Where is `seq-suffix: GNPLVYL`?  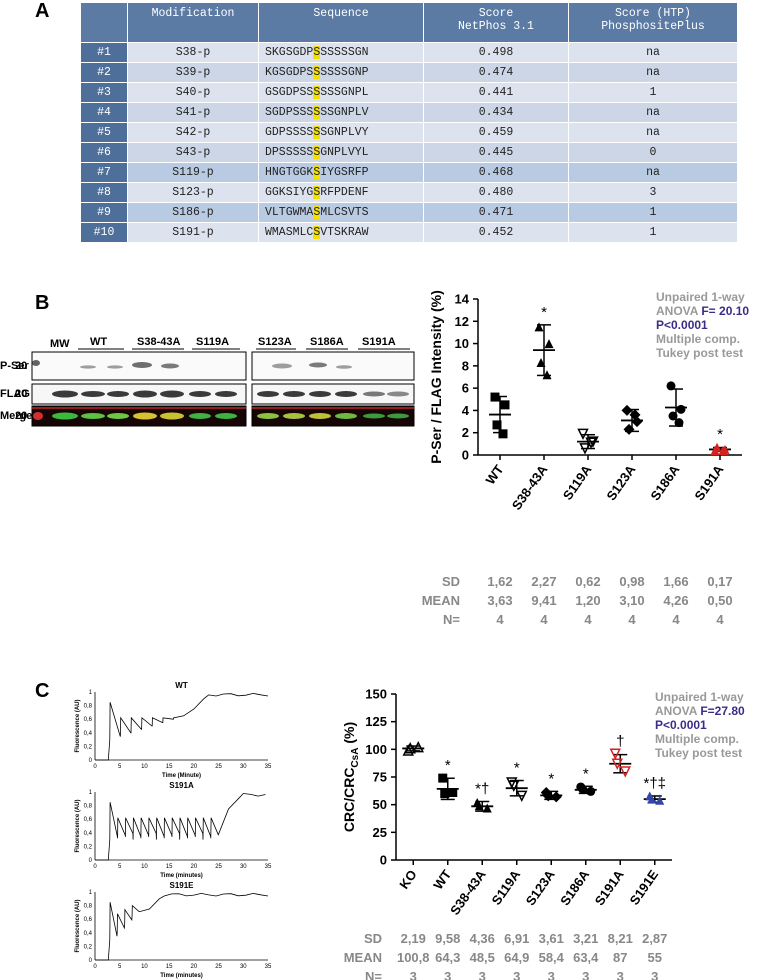 seq-suffix: GNPLVYL is located at coordinates (344, 152).